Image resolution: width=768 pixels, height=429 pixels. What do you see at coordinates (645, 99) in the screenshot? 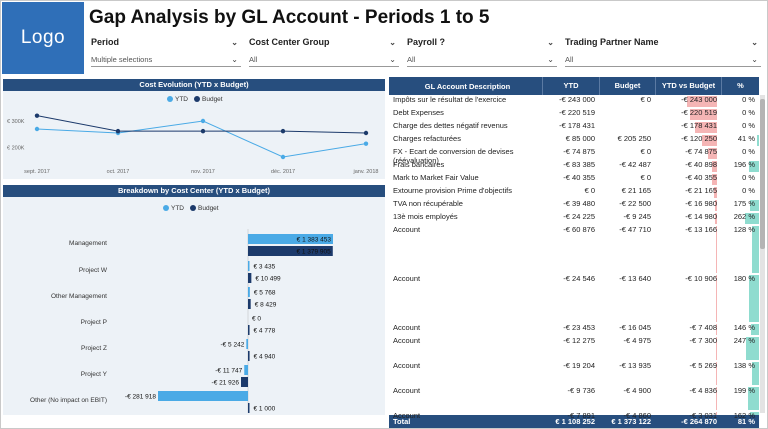
I see `cell-budget: € 0` at bounding box center [645, 99].